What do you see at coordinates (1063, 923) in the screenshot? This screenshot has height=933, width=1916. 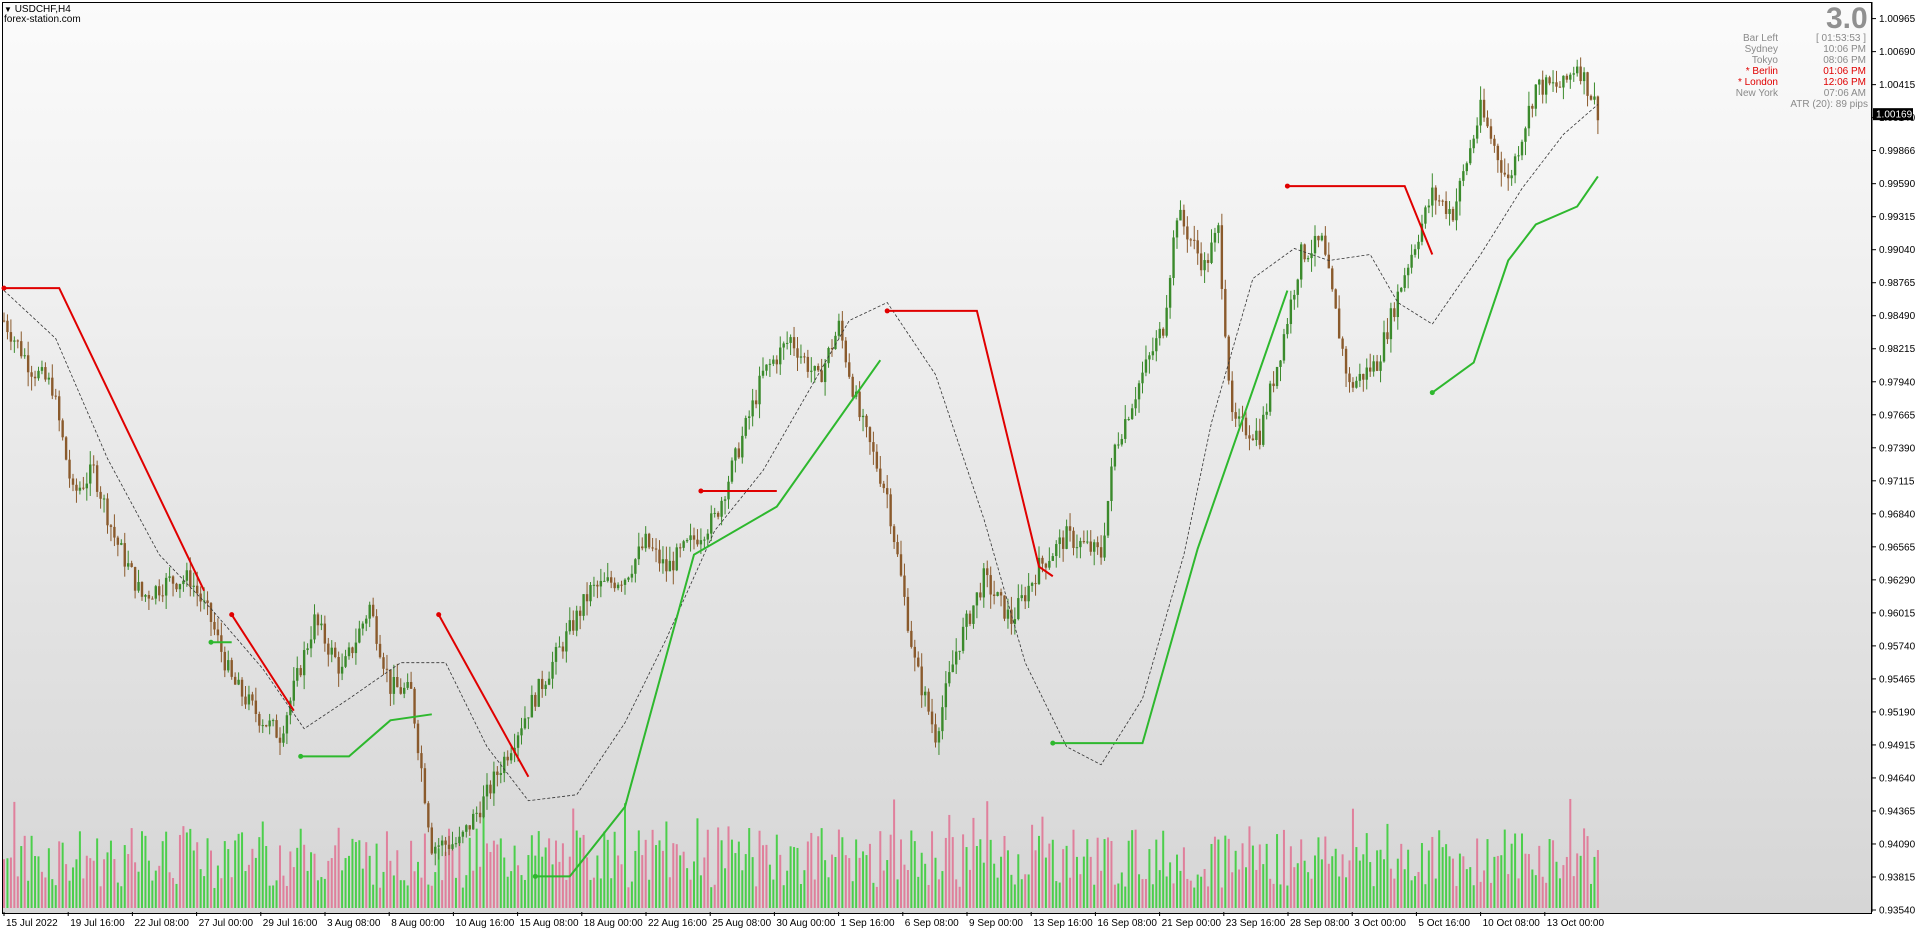 I see `time-tick-label: 13 Sep 16:00` at bounding box center [1063, 923].